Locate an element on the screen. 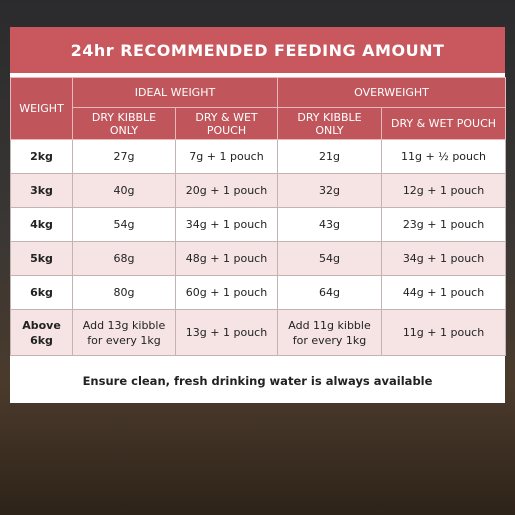  amount-cell: 48g + 1 pouch is located at coordinates (226, 258).